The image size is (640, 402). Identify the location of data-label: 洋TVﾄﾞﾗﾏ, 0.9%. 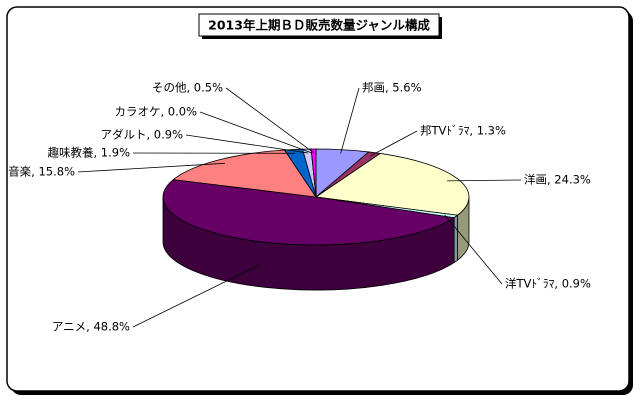
(548, 284).